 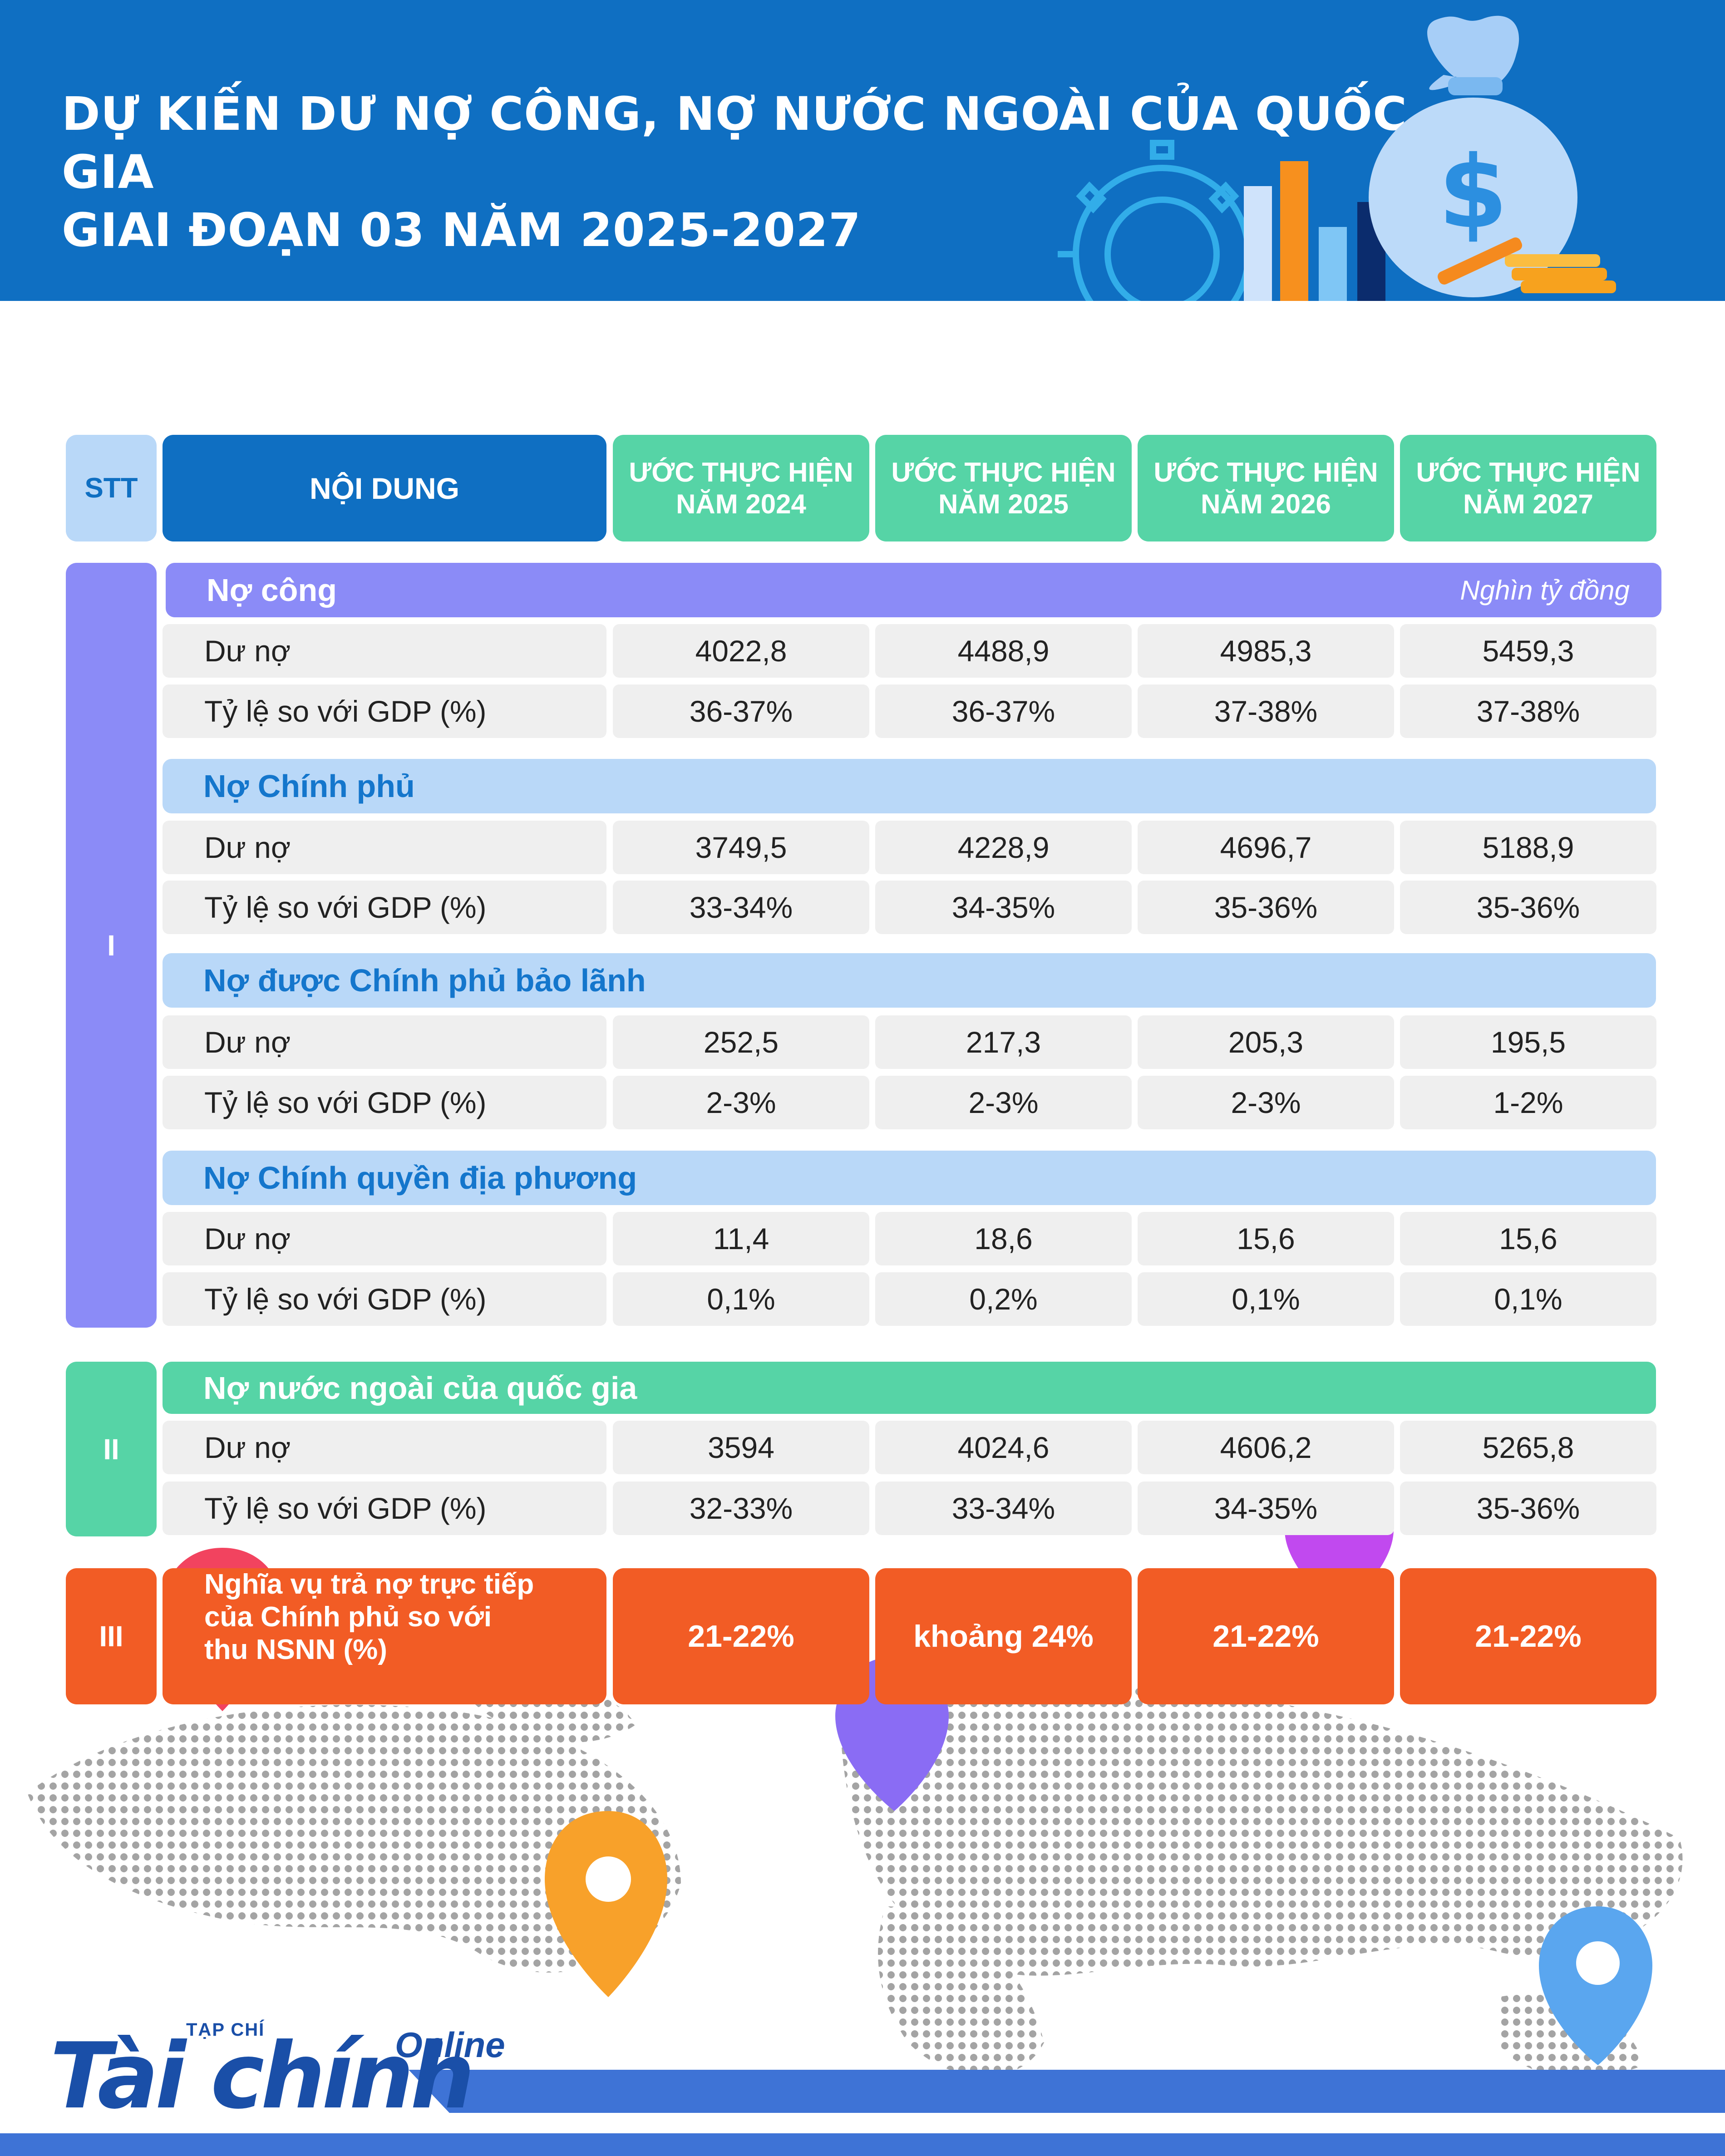 What do you see at coordinates (741, 711) in the screenshot?
I see `cell-value: 36-37%` at bounding box center [741, 711].